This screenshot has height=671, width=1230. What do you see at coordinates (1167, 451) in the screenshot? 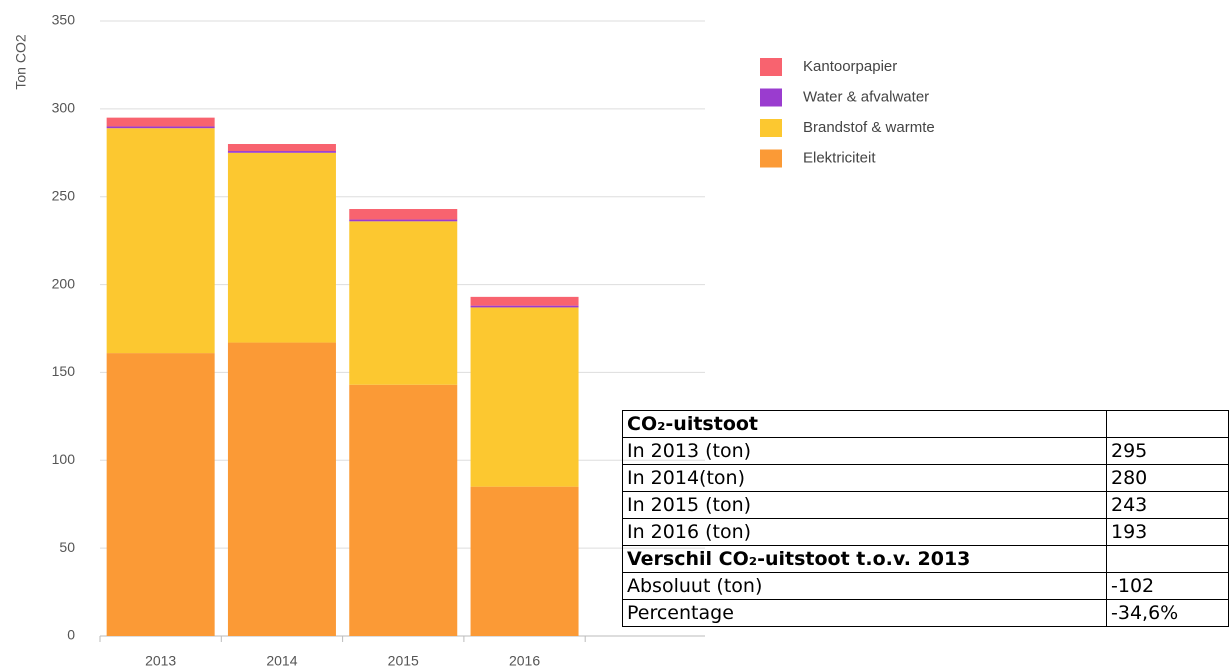
I see `table-cell: 295` at bounding box center [1167, 451].